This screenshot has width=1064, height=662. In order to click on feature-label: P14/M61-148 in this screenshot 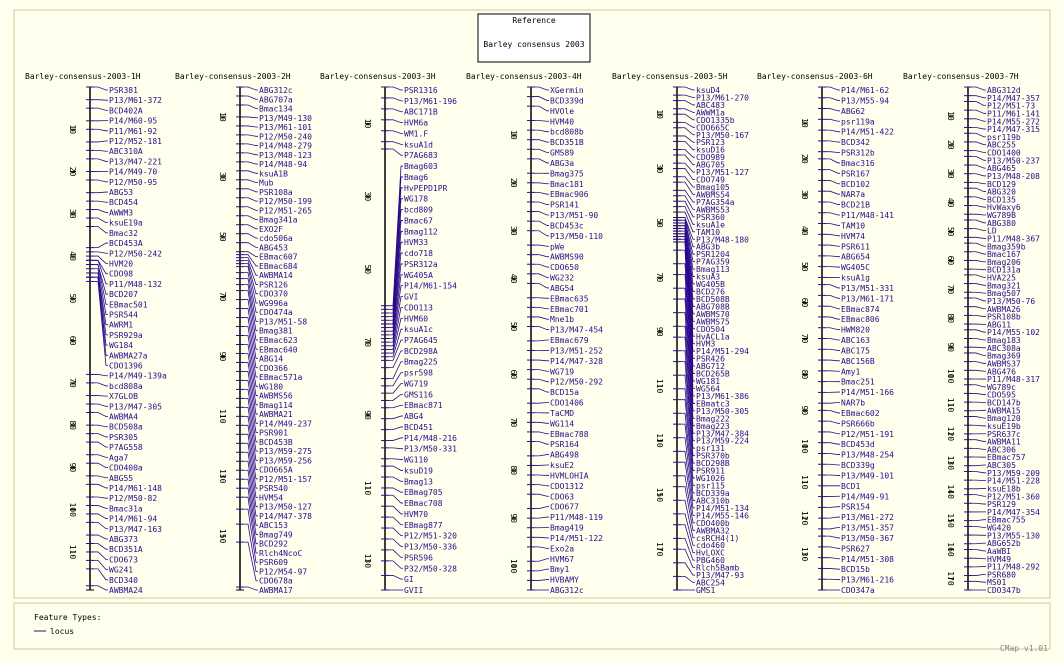, I will do `click(135, 488)`.